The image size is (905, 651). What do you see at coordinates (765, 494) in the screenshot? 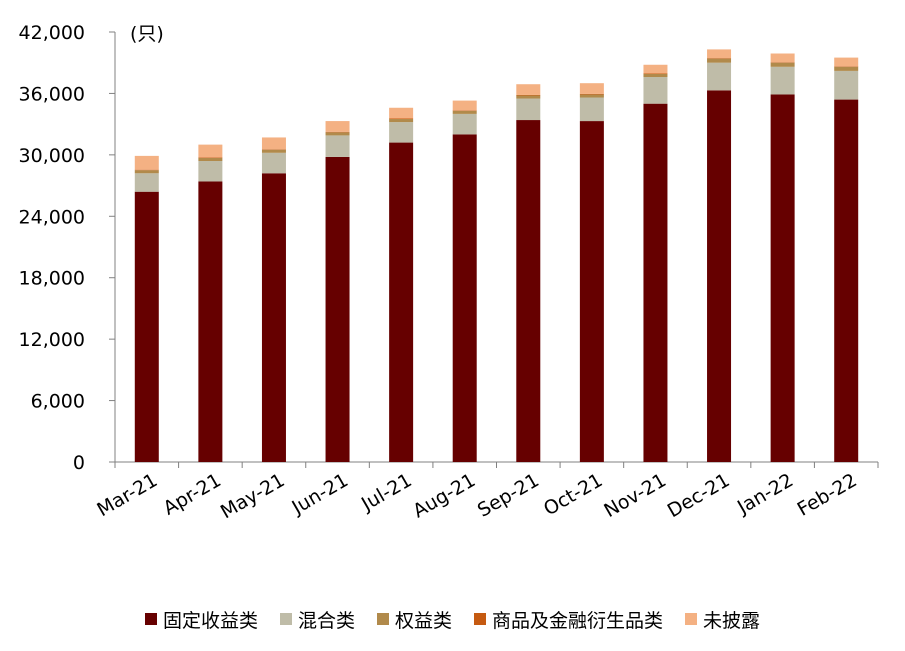
I see `x-tick-label: Jan-22` at bounding box center [765, 494].